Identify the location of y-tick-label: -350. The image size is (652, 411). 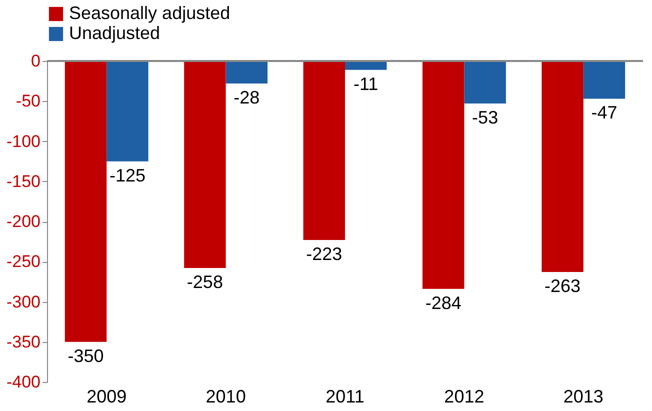
(23, 342).